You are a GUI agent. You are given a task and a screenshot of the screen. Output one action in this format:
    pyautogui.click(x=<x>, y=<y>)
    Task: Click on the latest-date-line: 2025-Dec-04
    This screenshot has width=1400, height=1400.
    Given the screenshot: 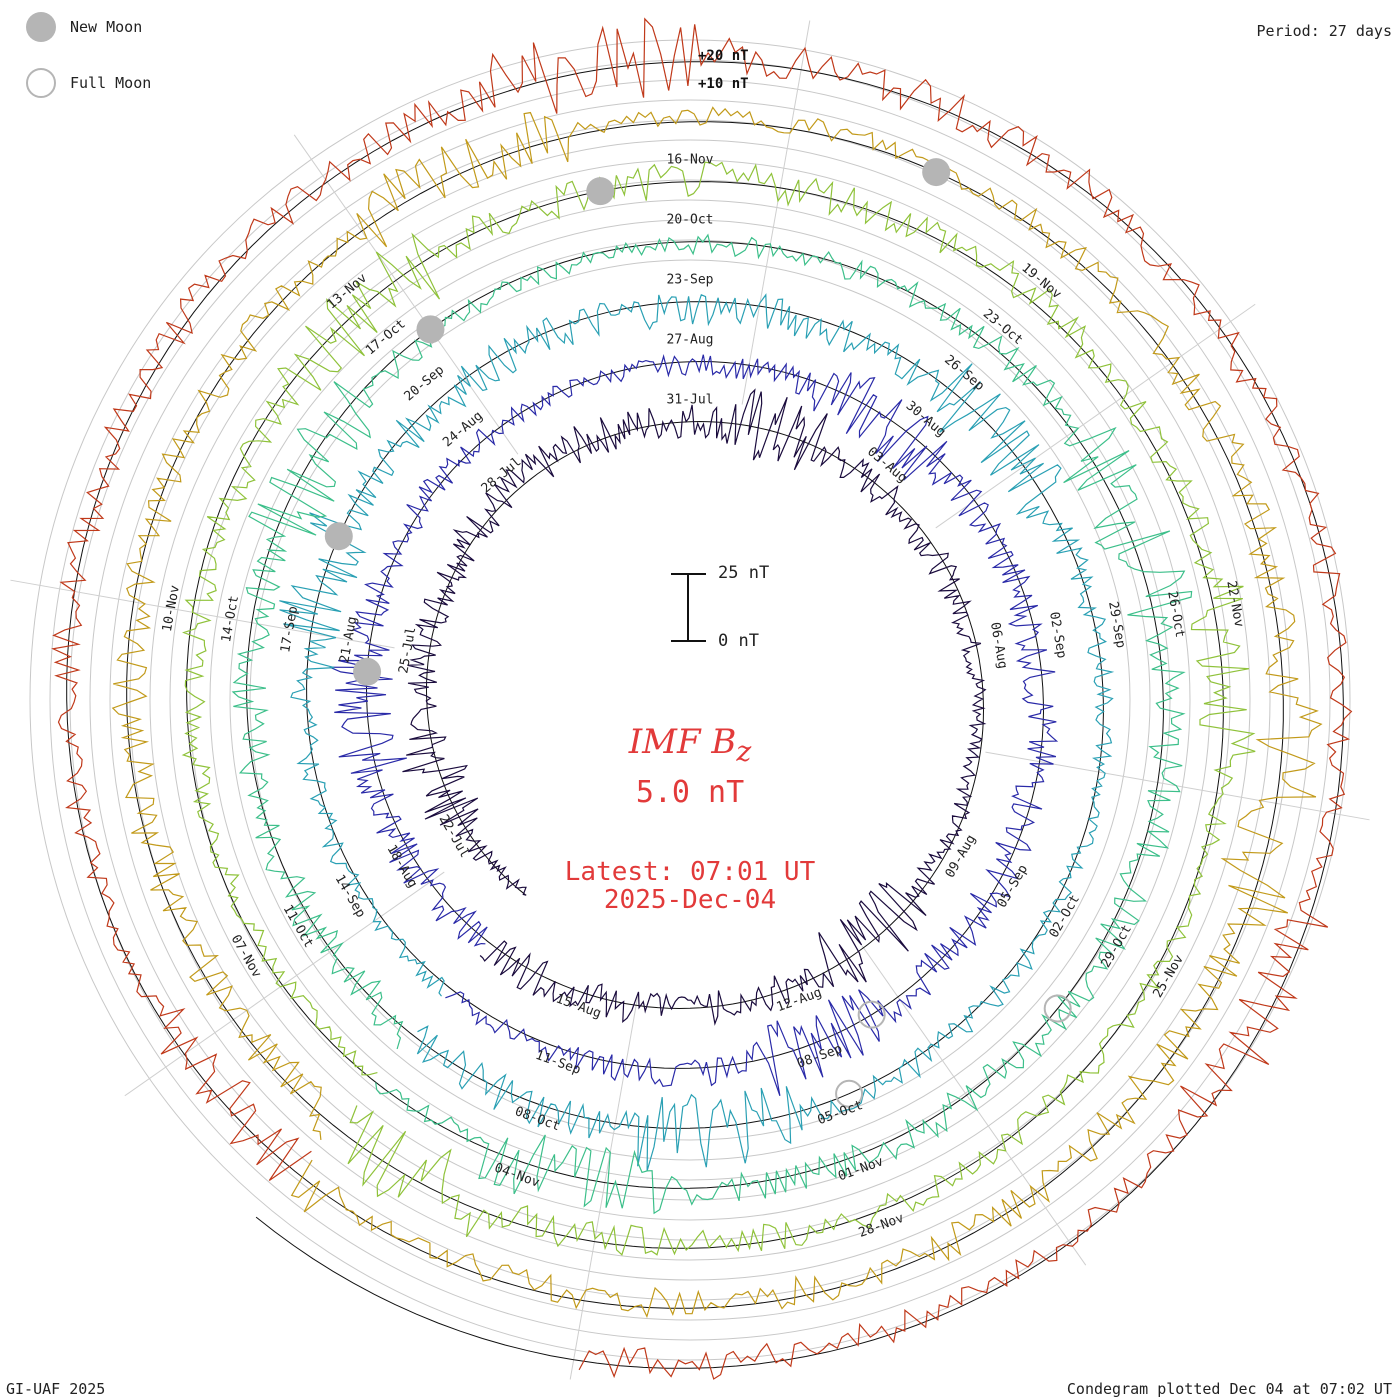 What is the action you would take?
    pyautogui.click(x=690, y=900)
    